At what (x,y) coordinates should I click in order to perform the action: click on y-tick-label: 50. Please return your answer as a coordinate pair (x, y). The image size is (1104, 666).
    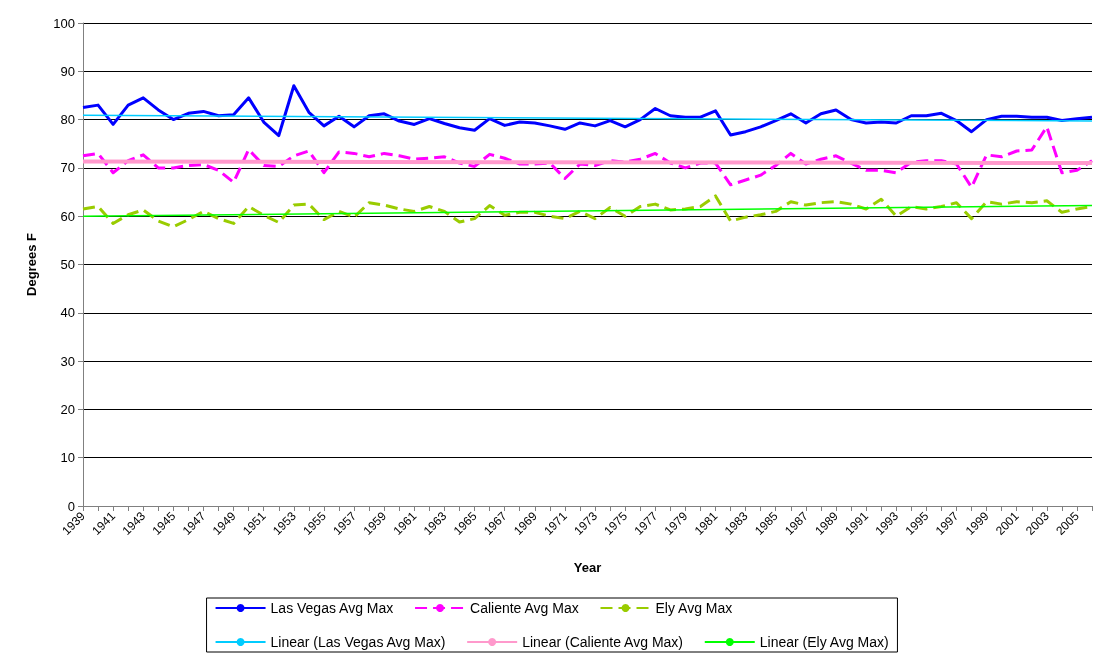
    Looking at the image, I should click on (67, 264).